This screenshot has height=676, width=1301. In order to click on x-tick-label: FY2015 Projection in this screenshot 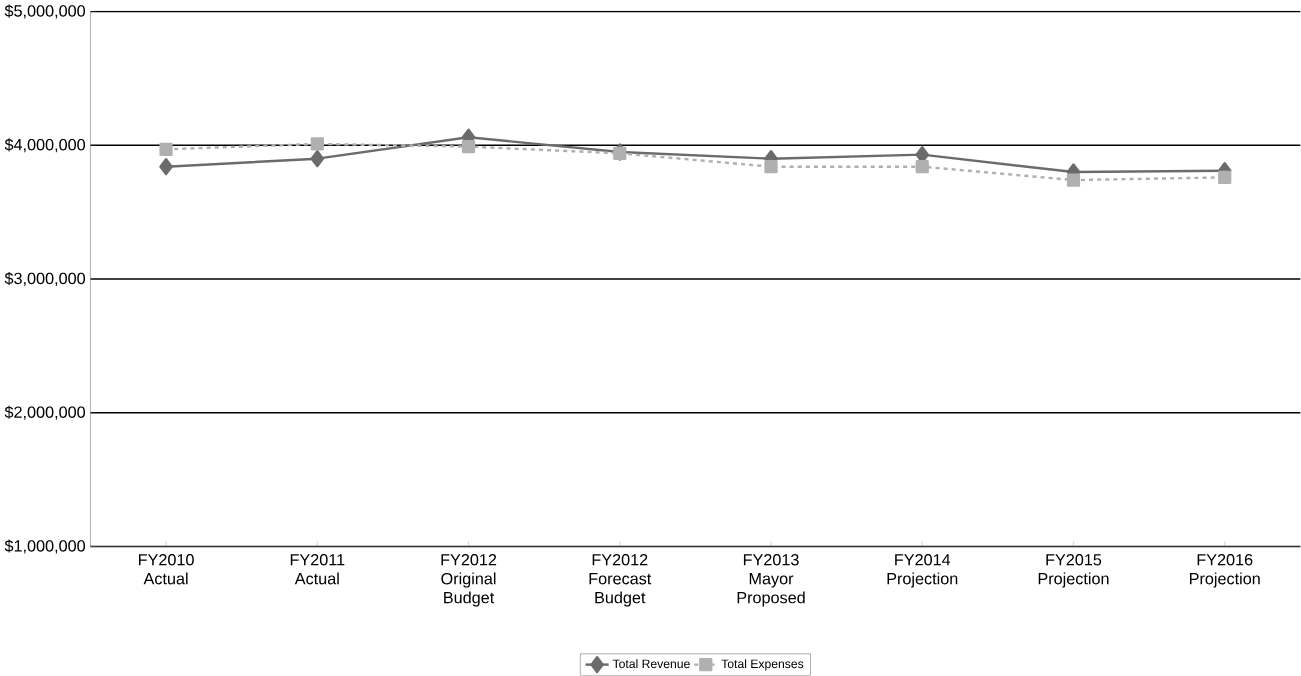, I will do `click(1073, 571)`.